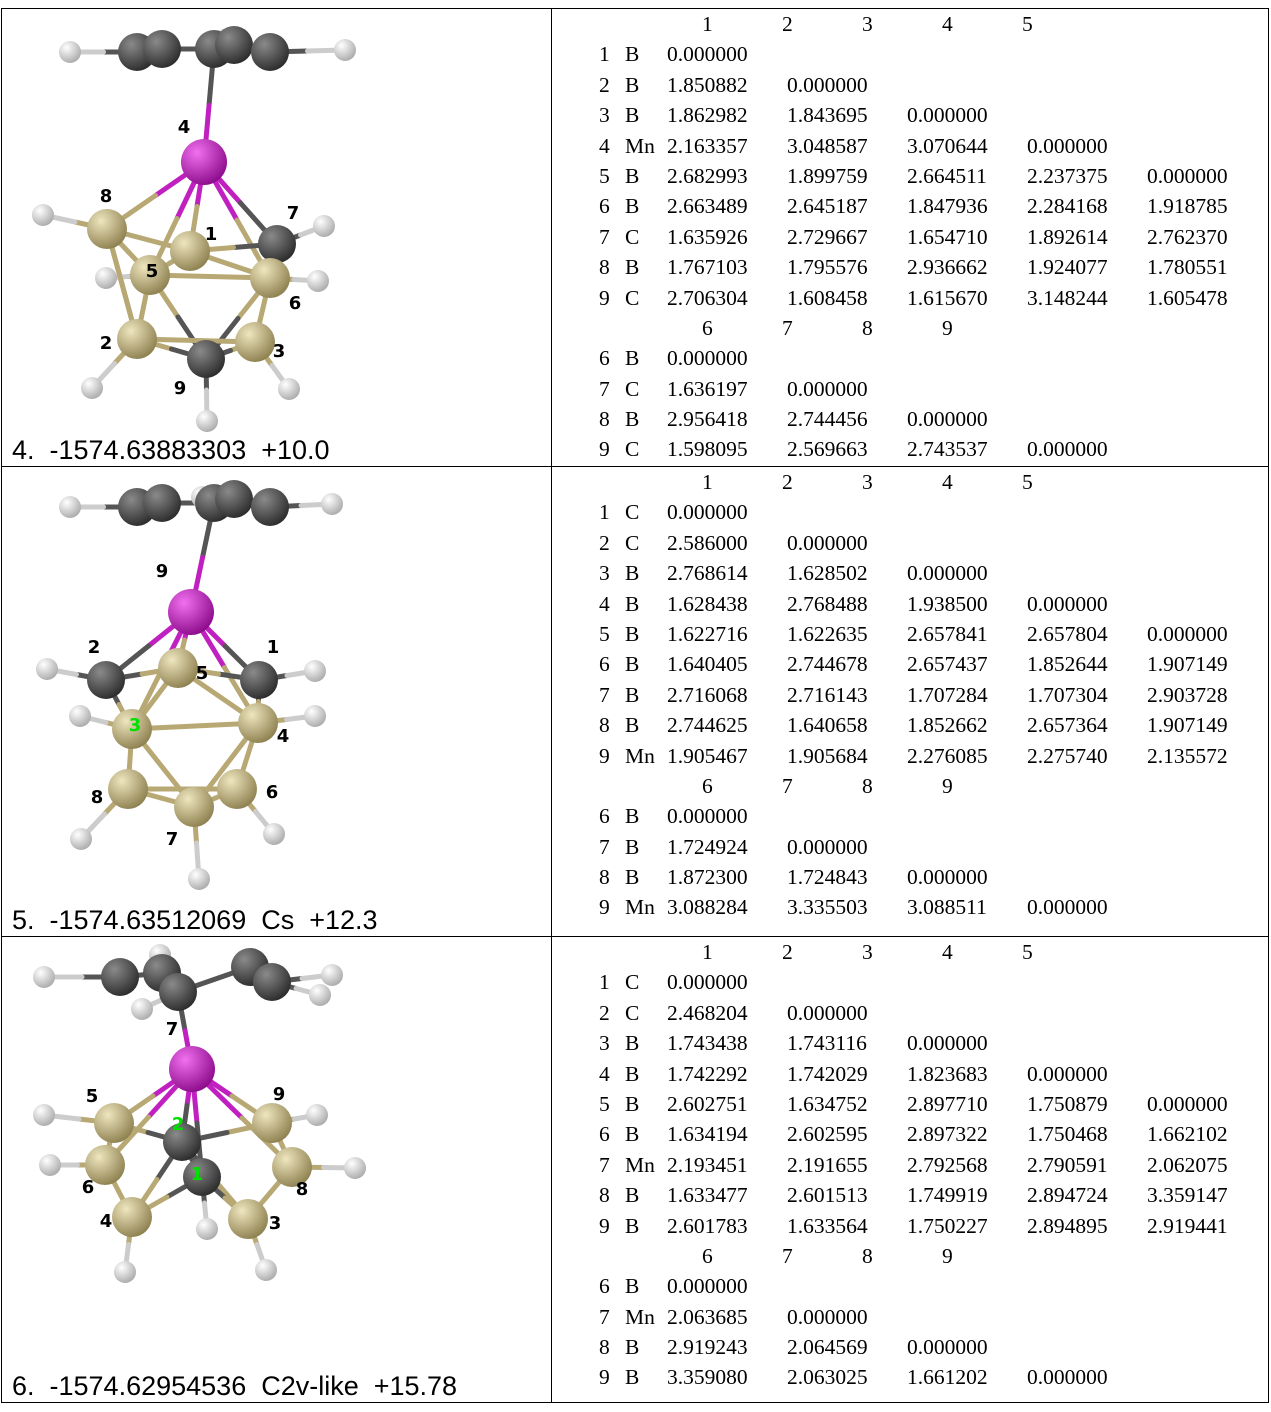 This screenshot has height=1412, width=1271. What do you see at coordinates (867, 785) in the screenshot?
I see `matrix-column-header: 8` at bounding box center [867, 785].